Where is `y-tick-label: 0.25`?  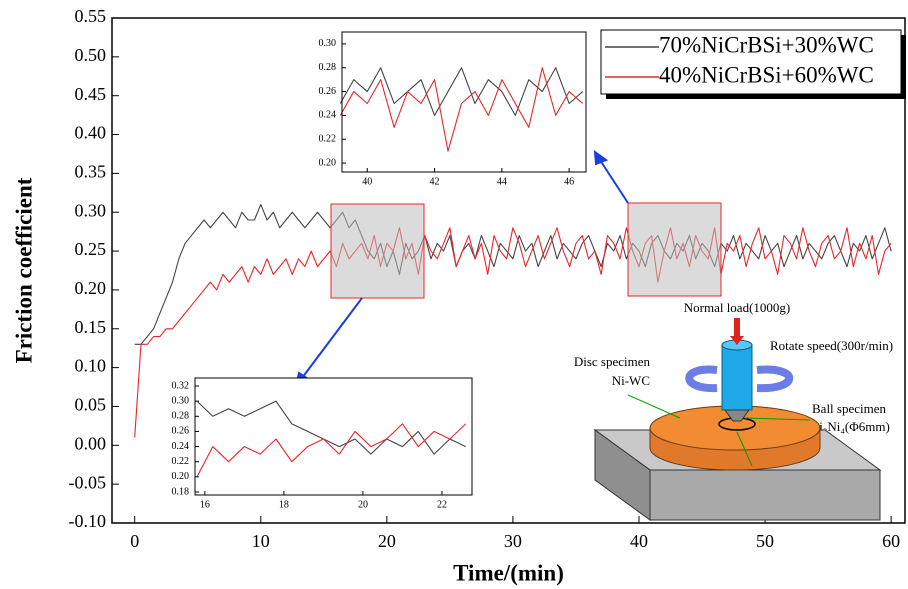
y-tick-label: 0.25 is located at coordinates (91, 249).